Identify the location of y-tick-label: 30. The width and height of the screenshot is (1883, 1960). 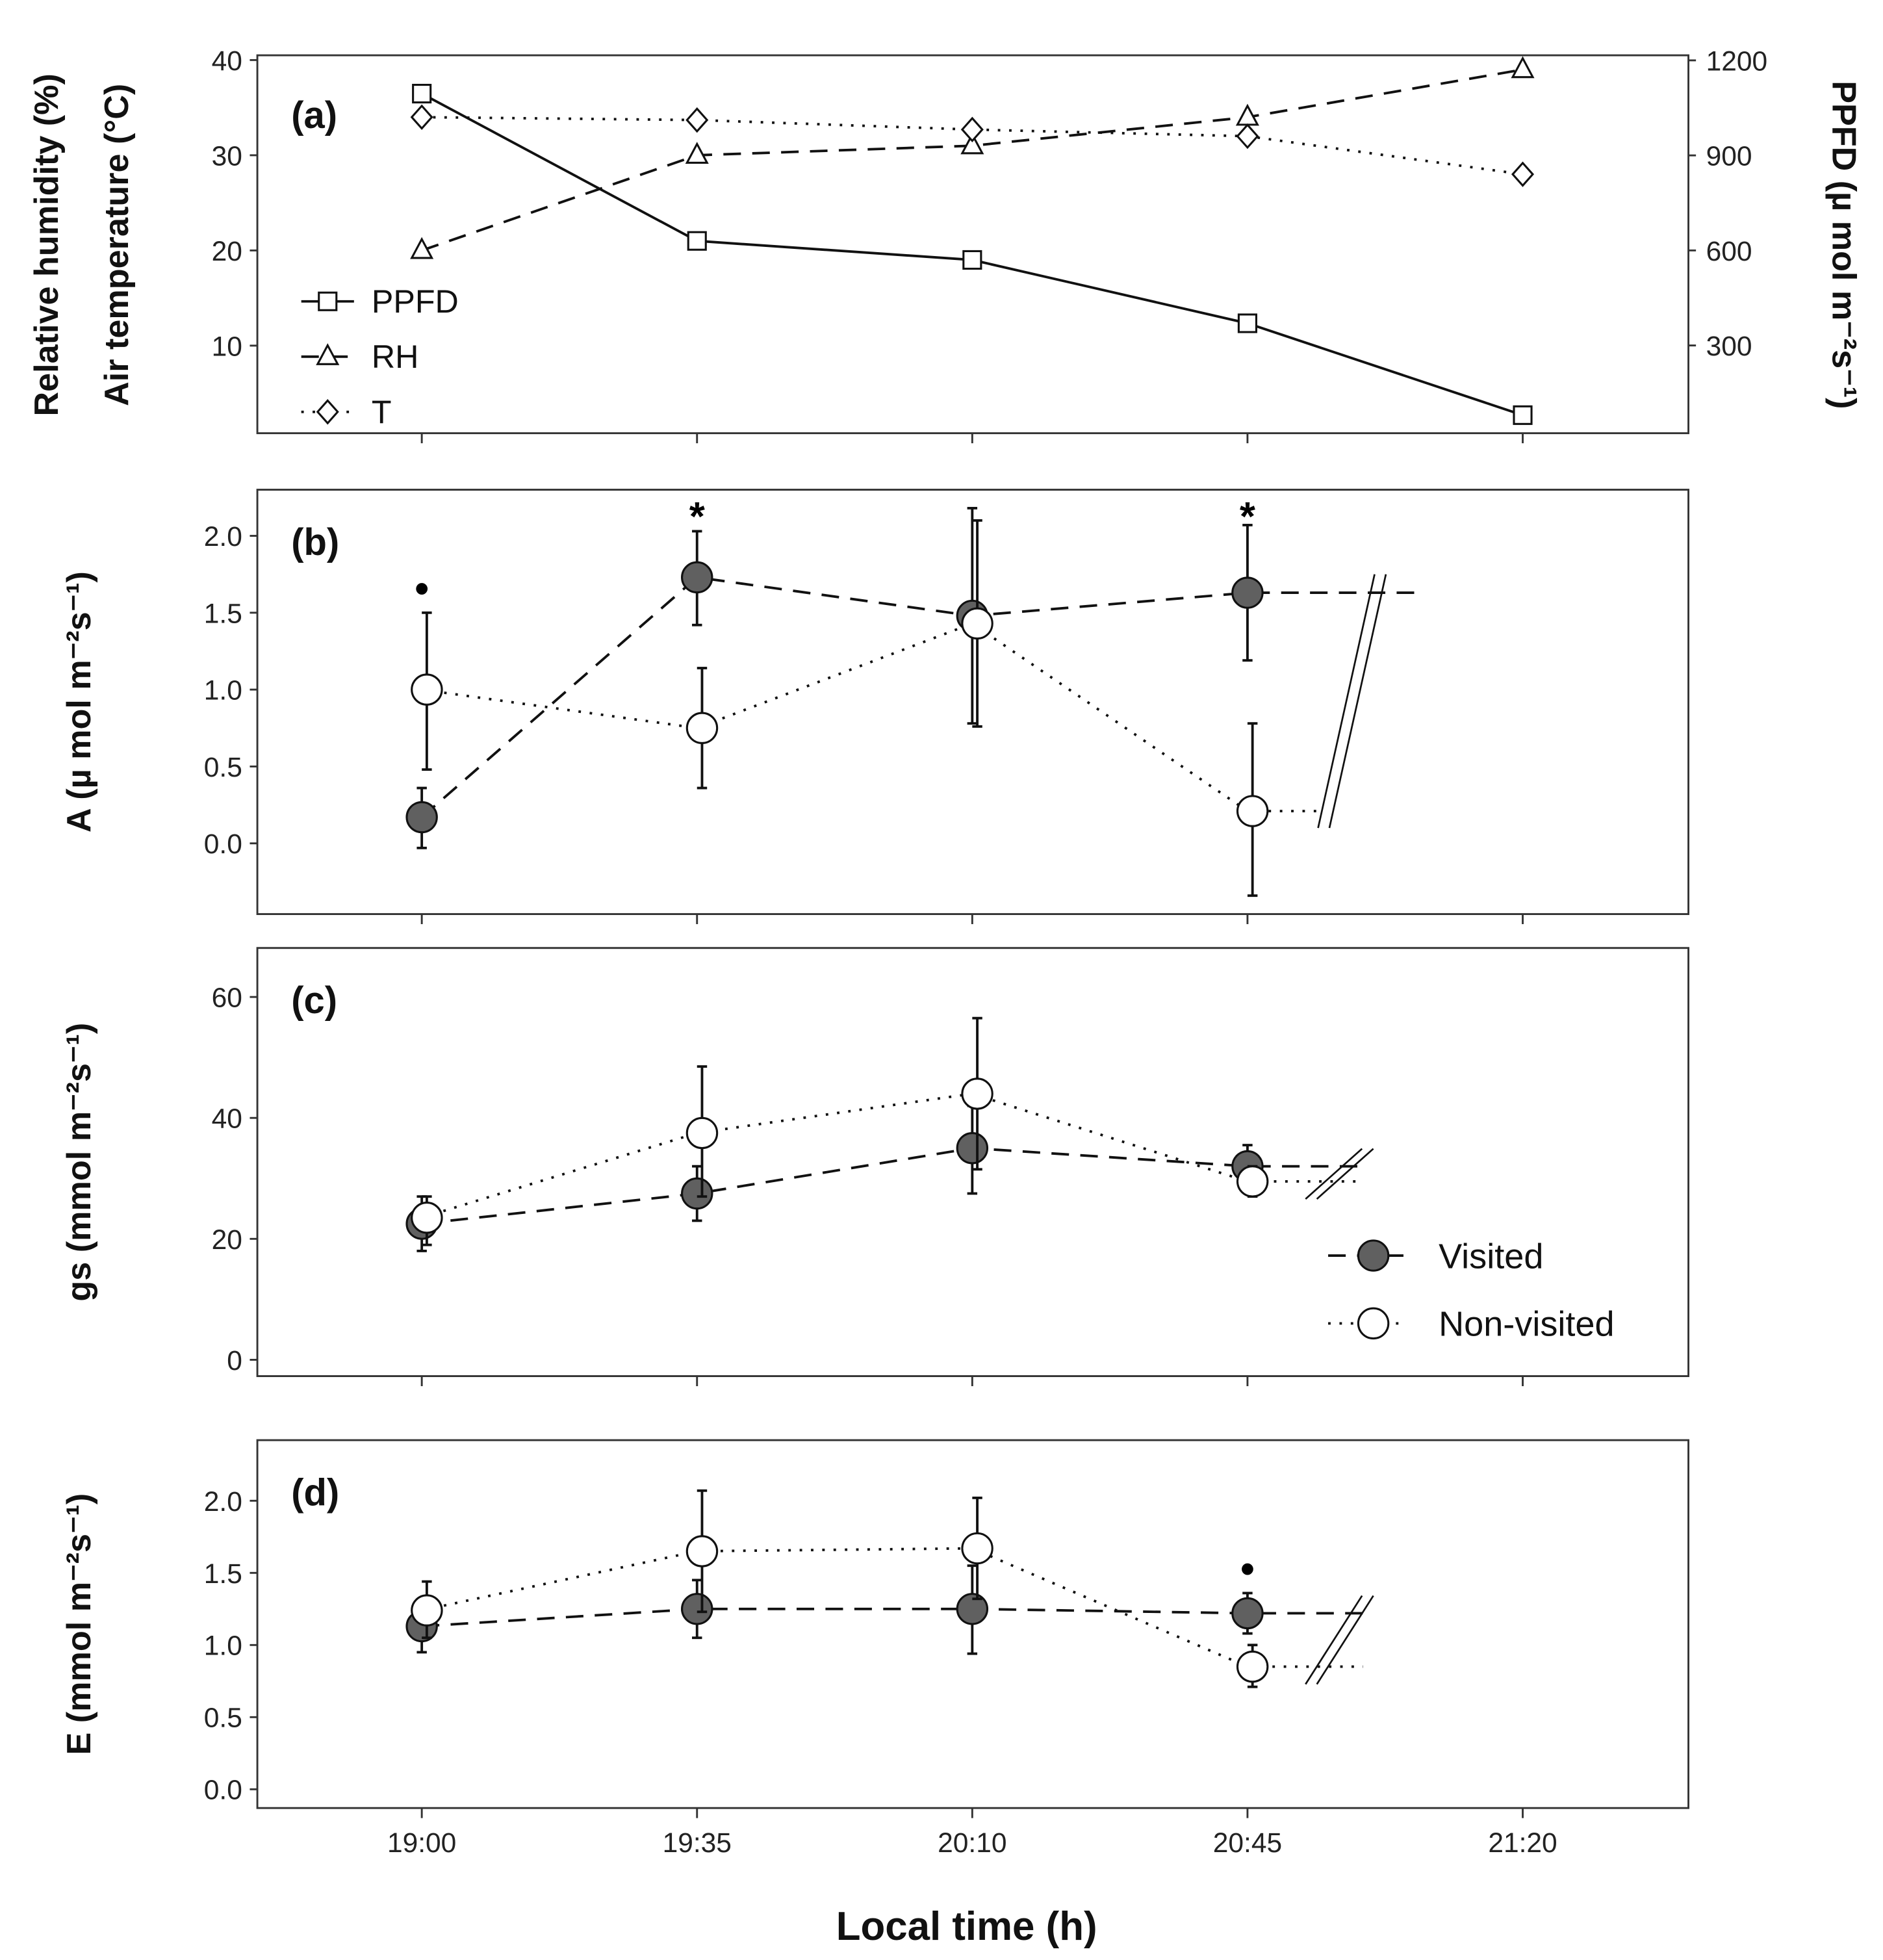
(227, 156).